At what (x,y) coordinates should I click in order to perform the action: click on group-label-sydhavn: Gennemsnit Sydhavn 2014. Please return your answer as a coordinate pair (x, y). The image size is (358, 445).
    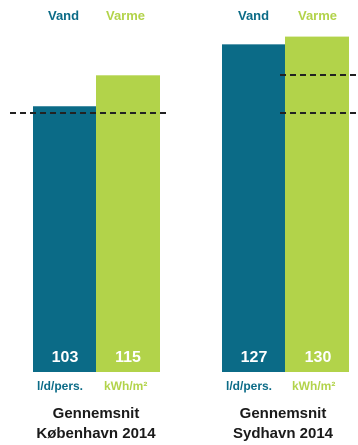
    Looking at the image, I should click on (283, 424).